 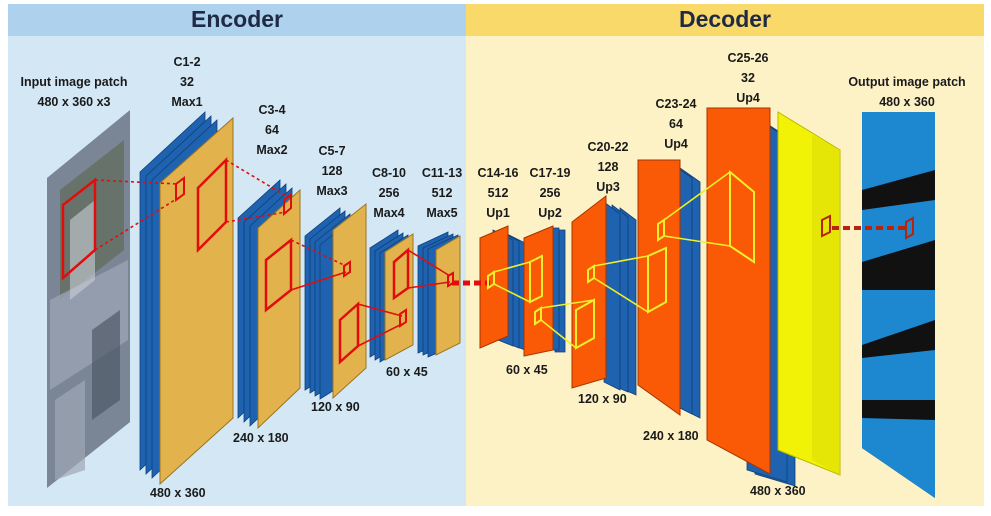 What do you see at coordinates (748, 58) in the screenshot?
I see `block-name: C25-26` at bounding box center [748, 58].